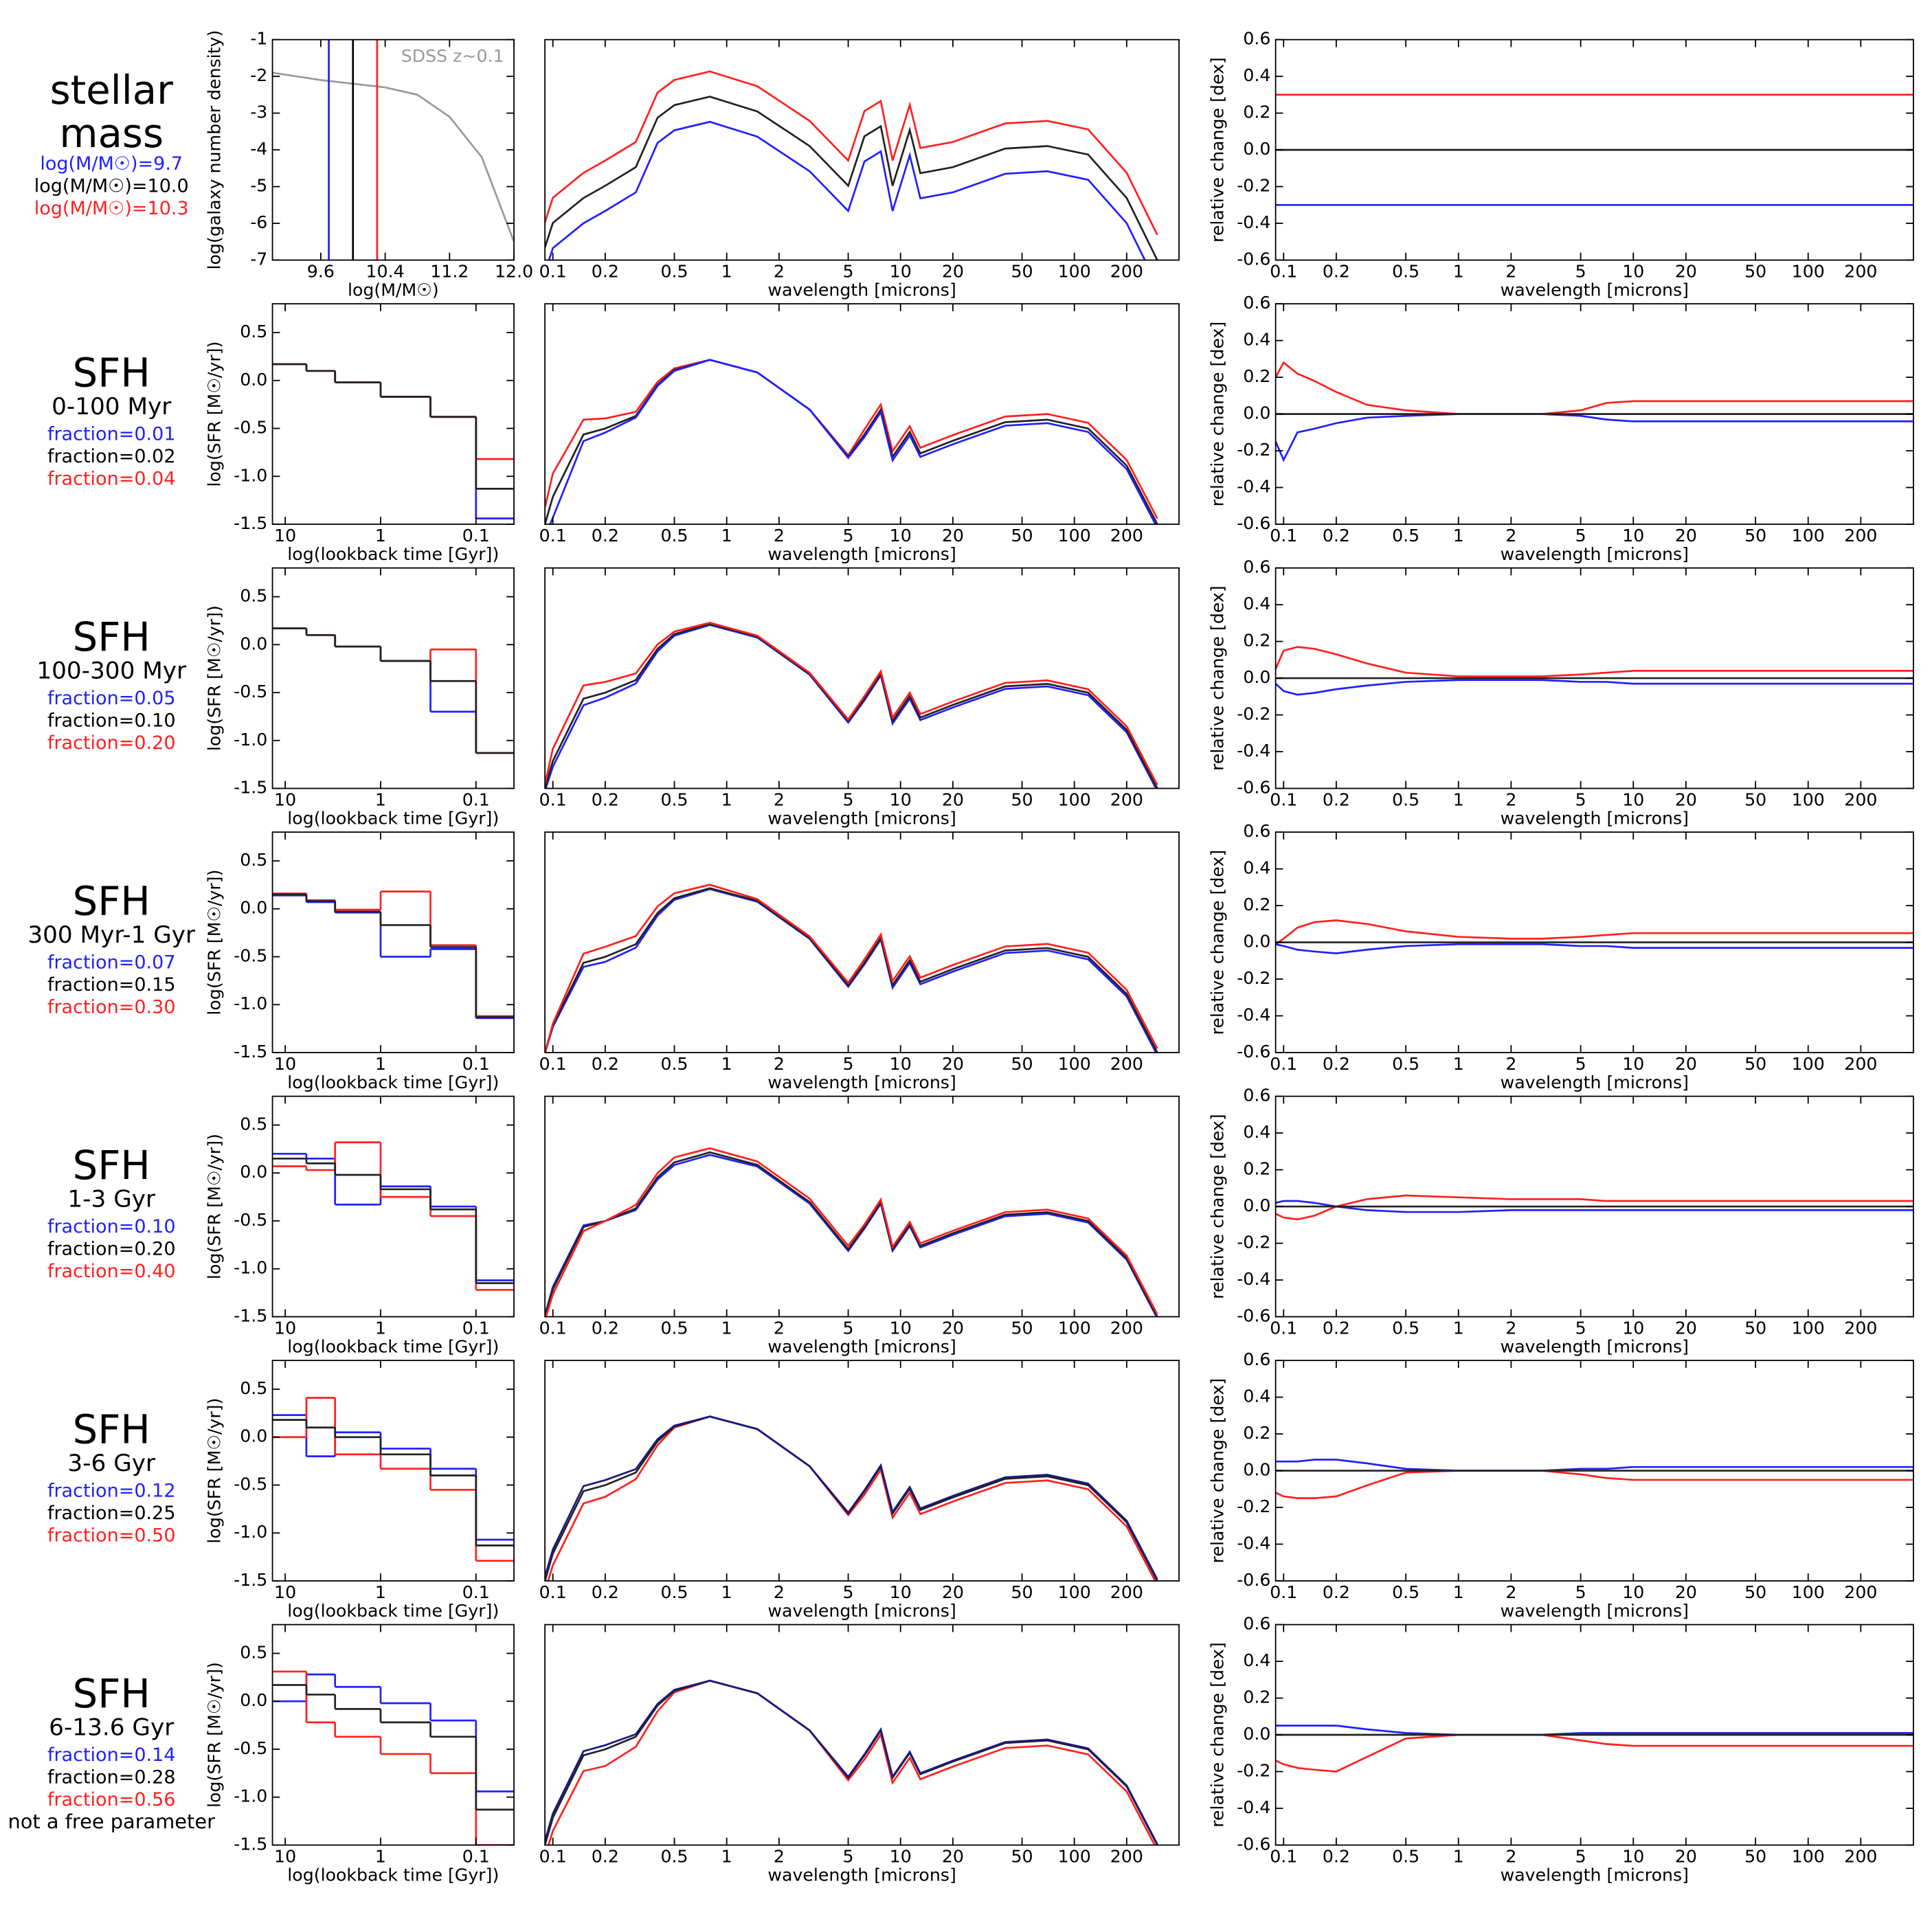  Describe the element at coordinates (1580, 1592) in the screenshot. I see `x-tick-label: 5` at that location.